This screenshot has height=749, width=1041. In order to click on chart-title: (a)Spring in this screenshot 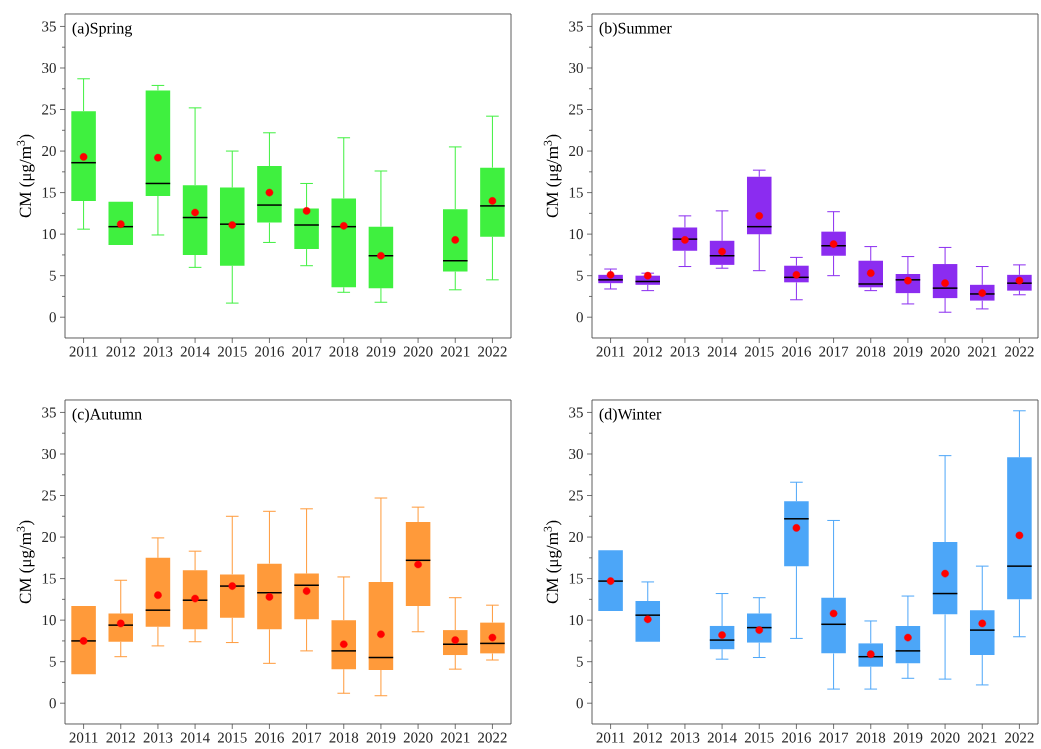, I will do `click(102, 29)`.